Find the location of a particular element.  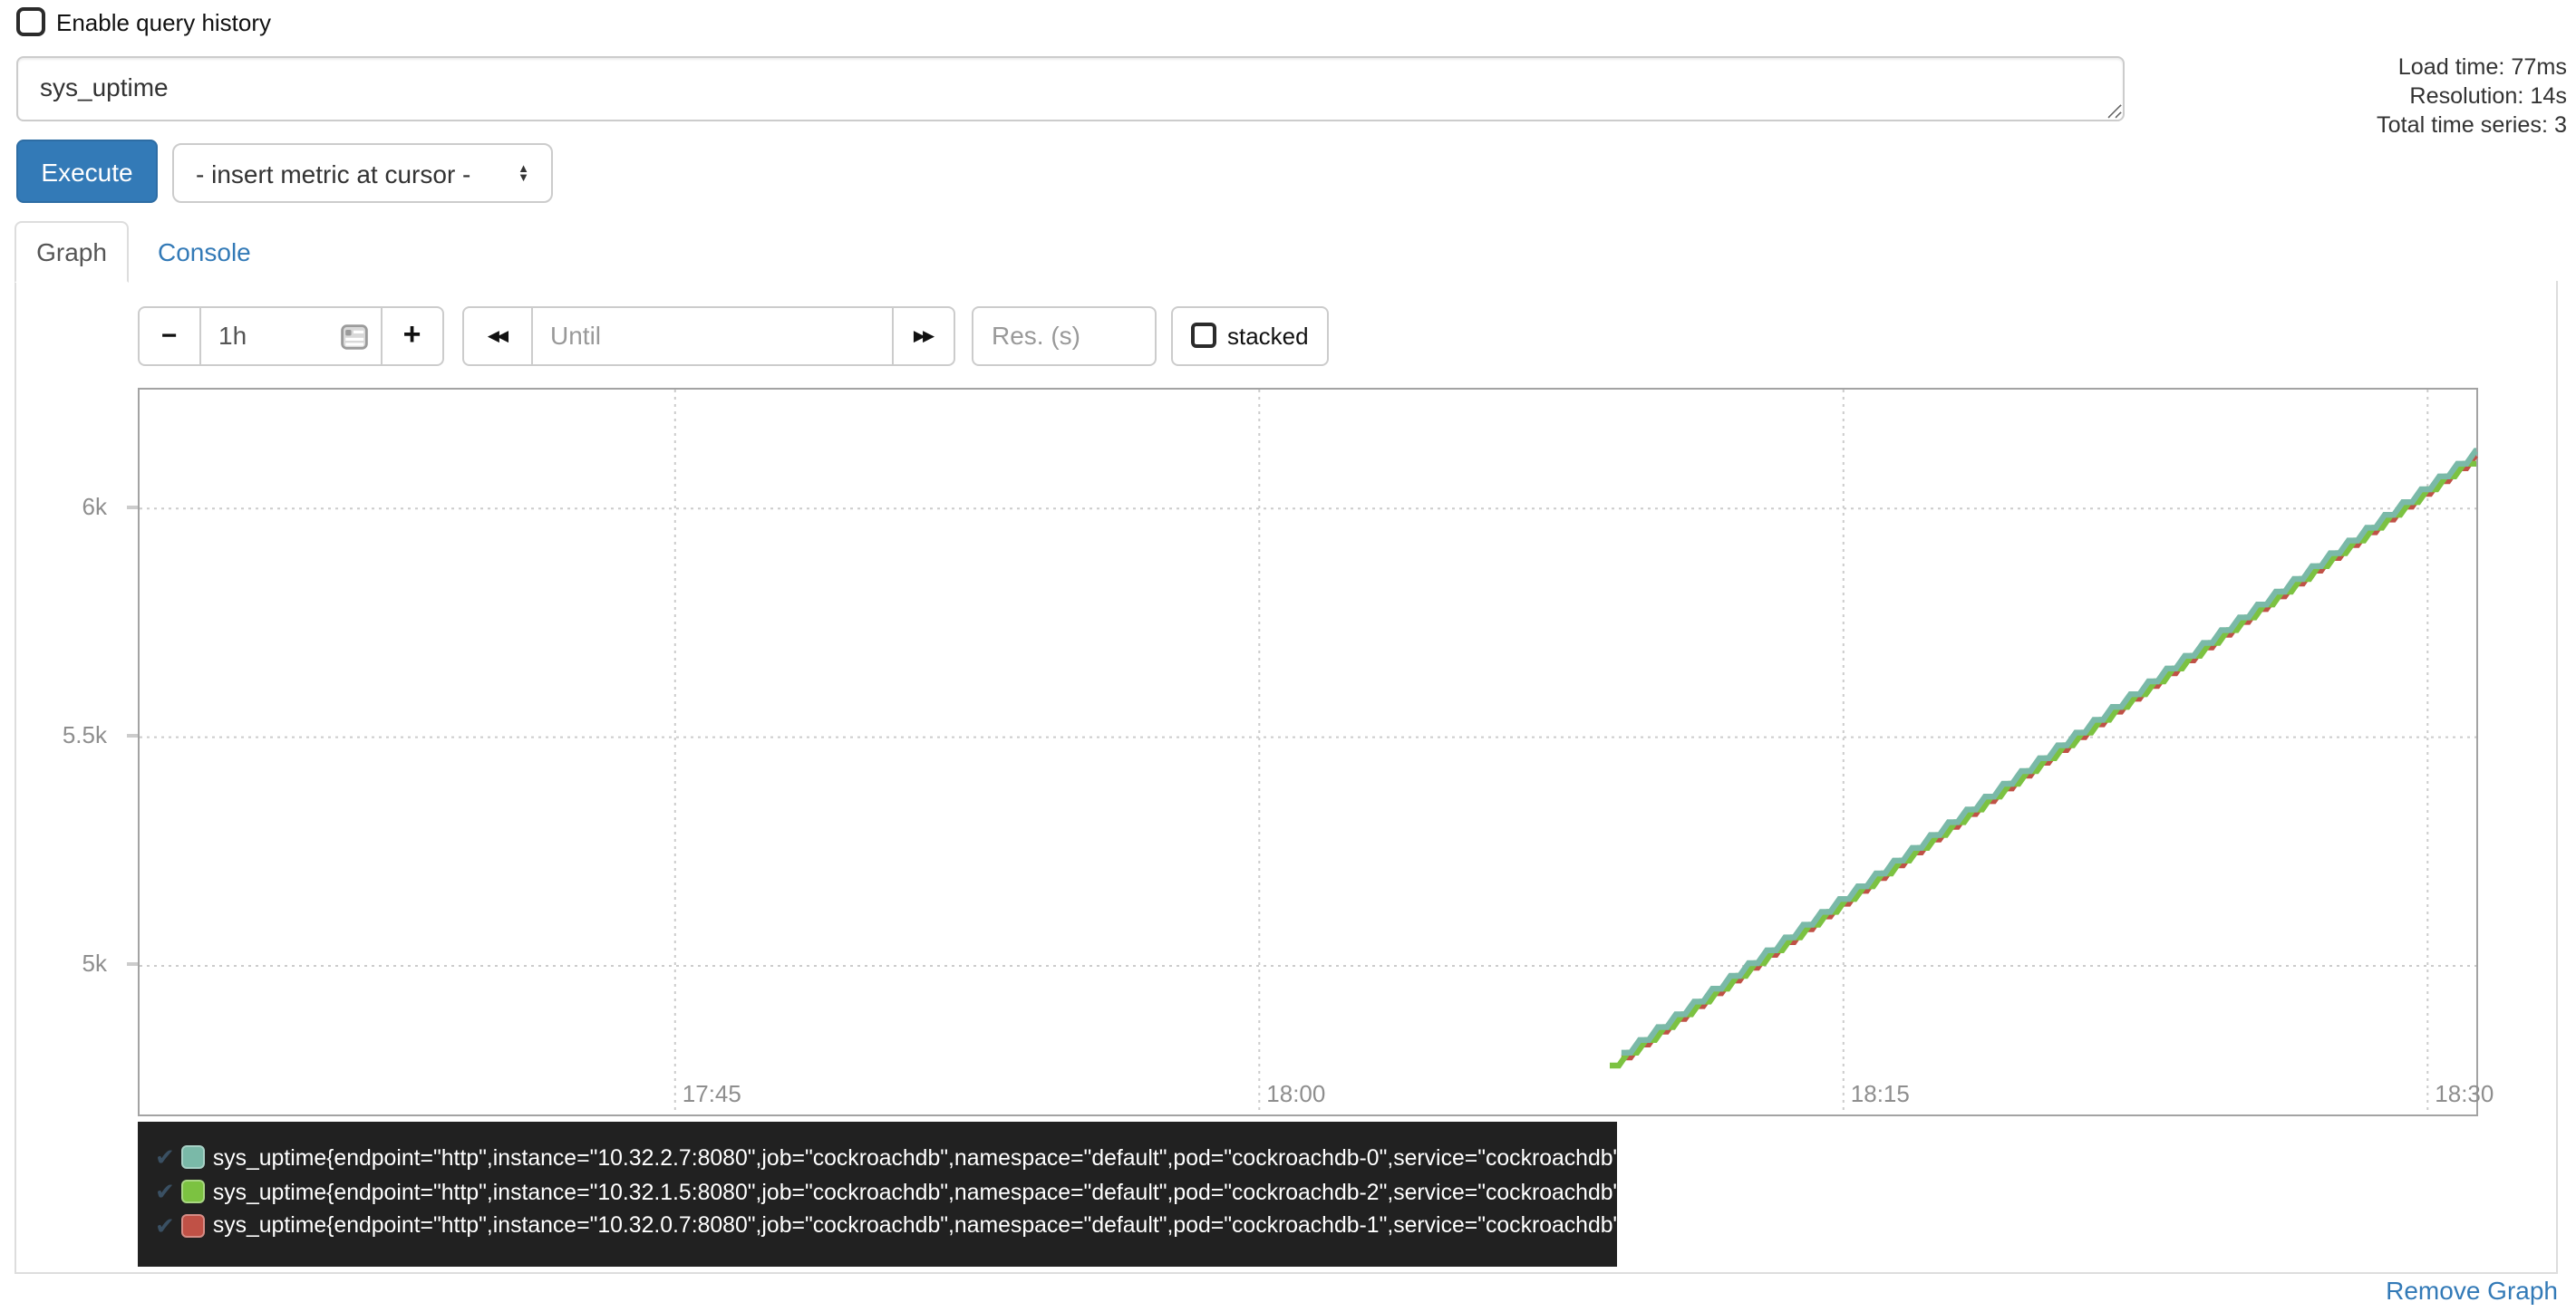

range-input is located at coordinates (290, 336).